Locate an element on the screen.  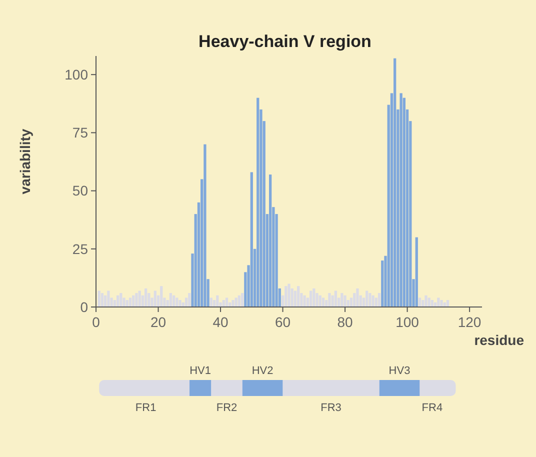
x-tick-label: 0 is located at coordinates (96, 322).